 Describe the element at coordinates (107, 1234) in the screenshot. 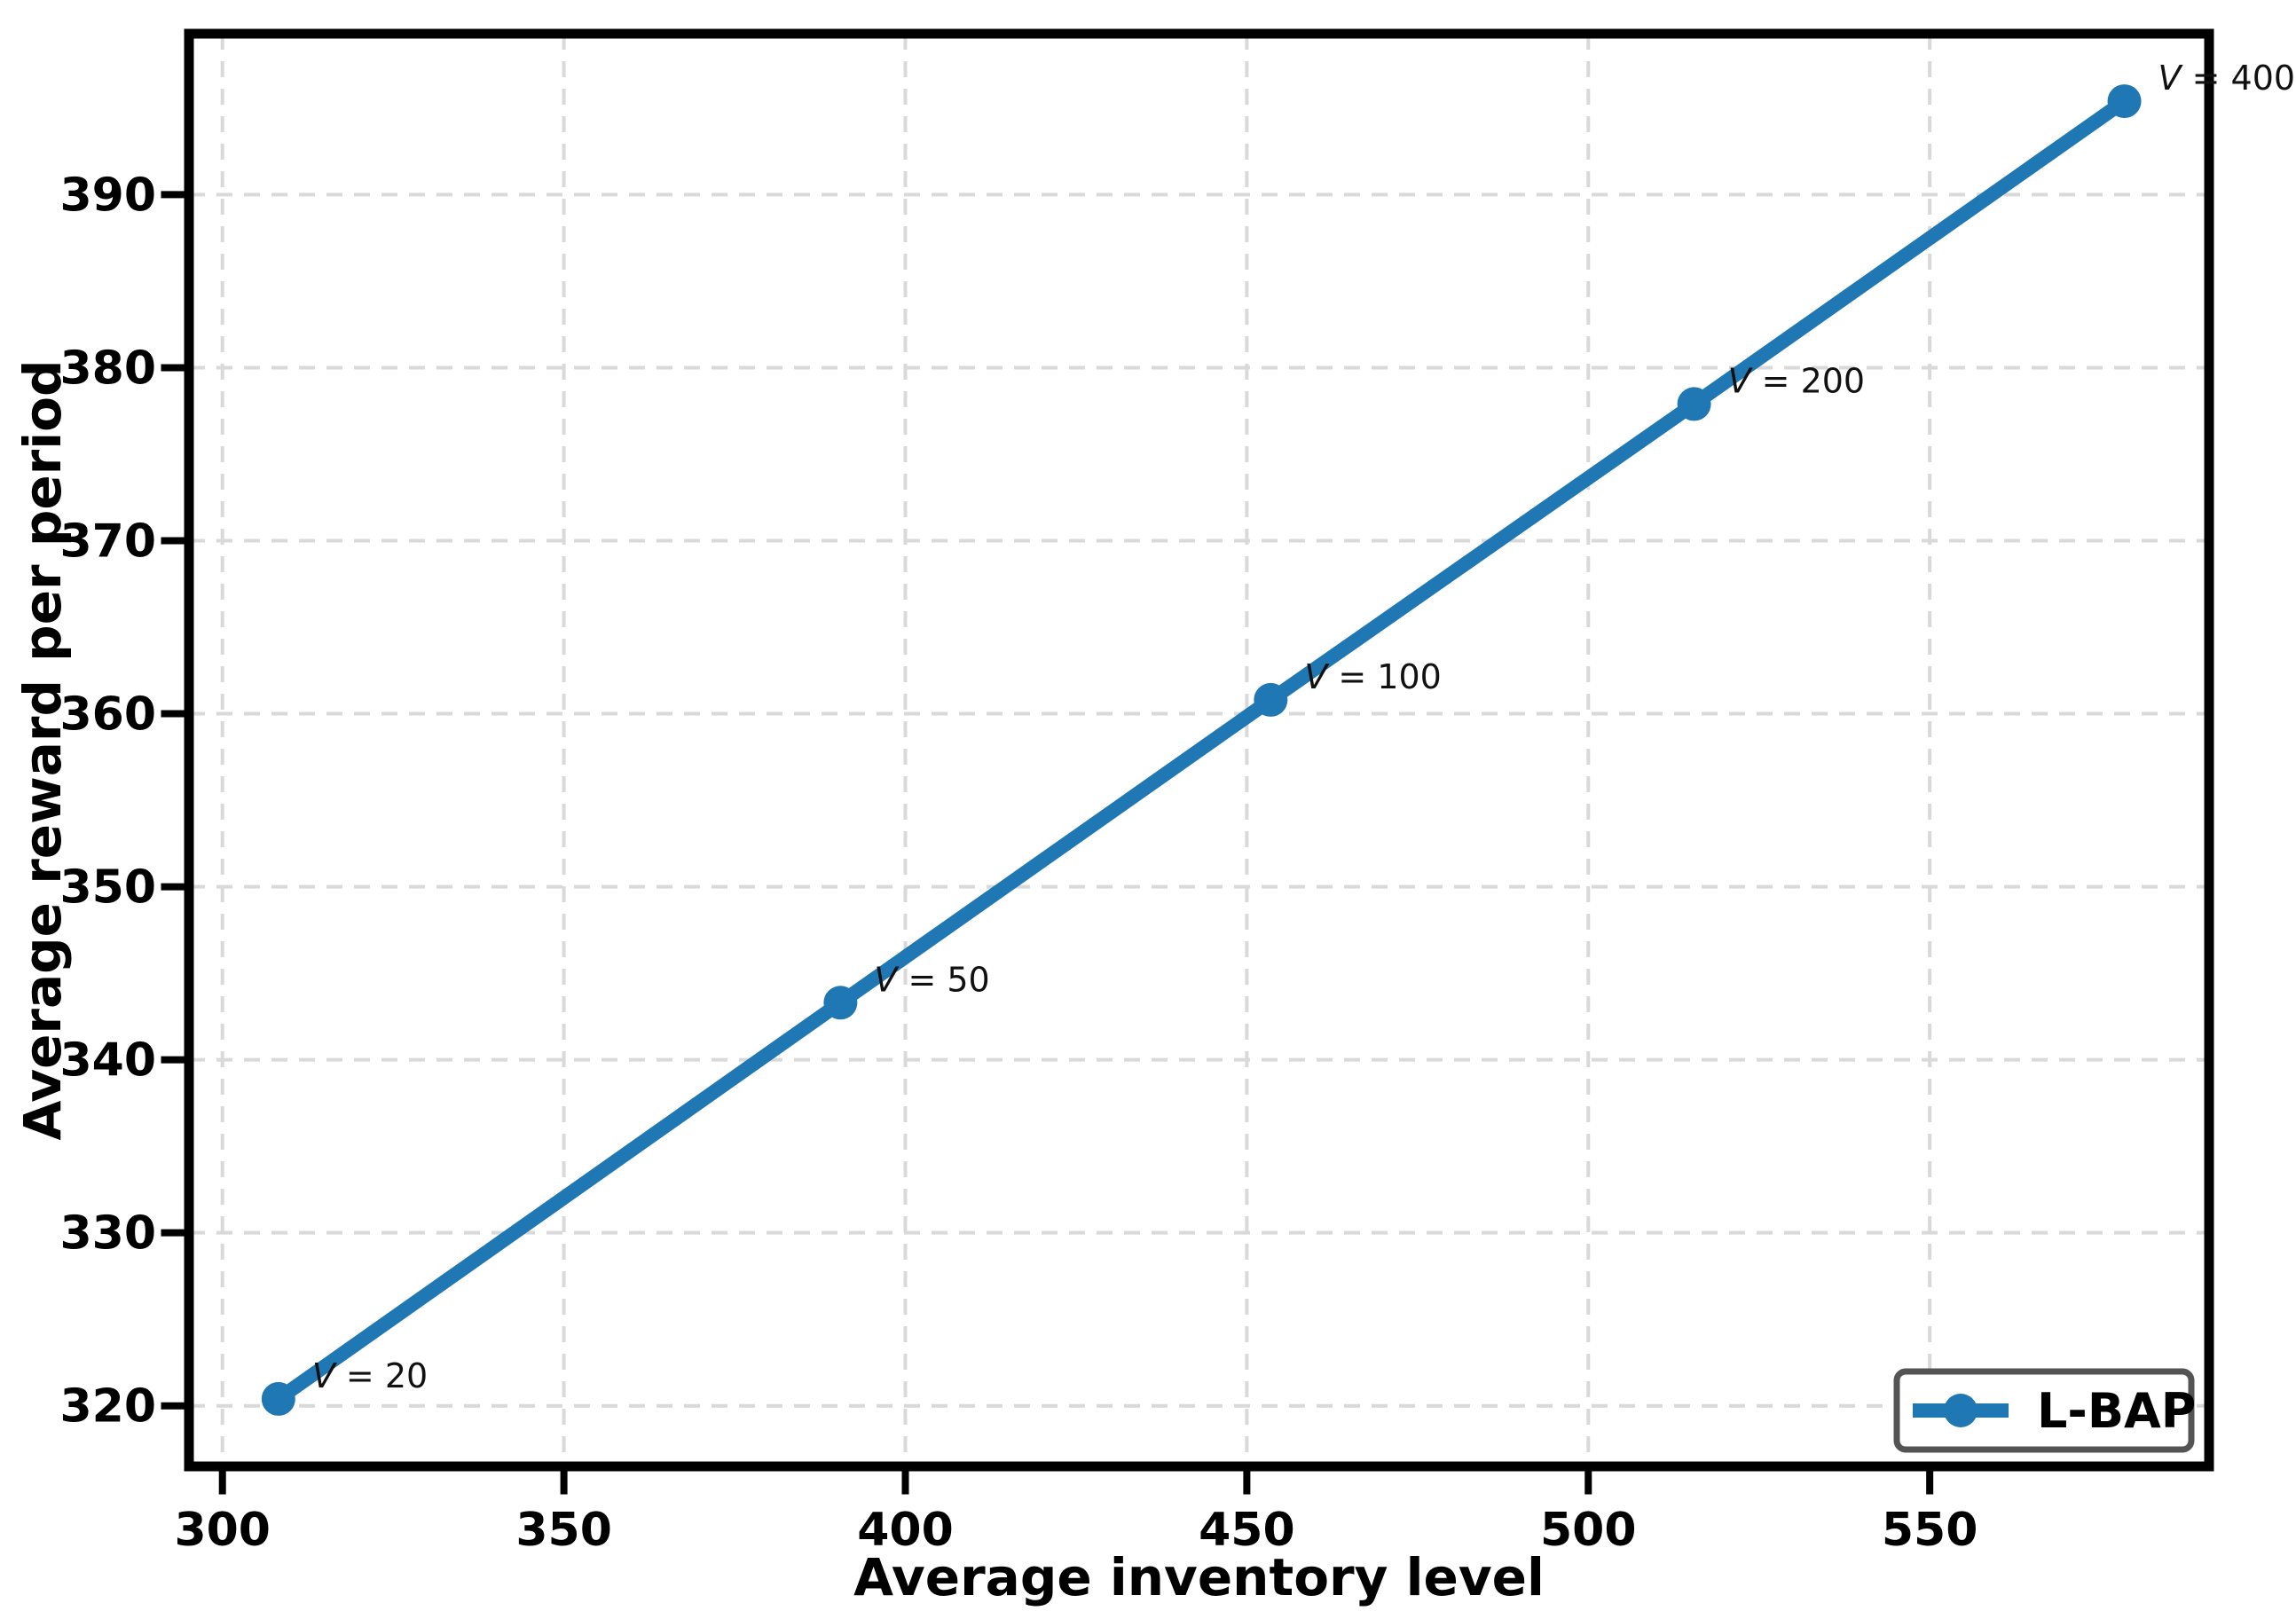

I see `y-tick-label: 330` at that location.